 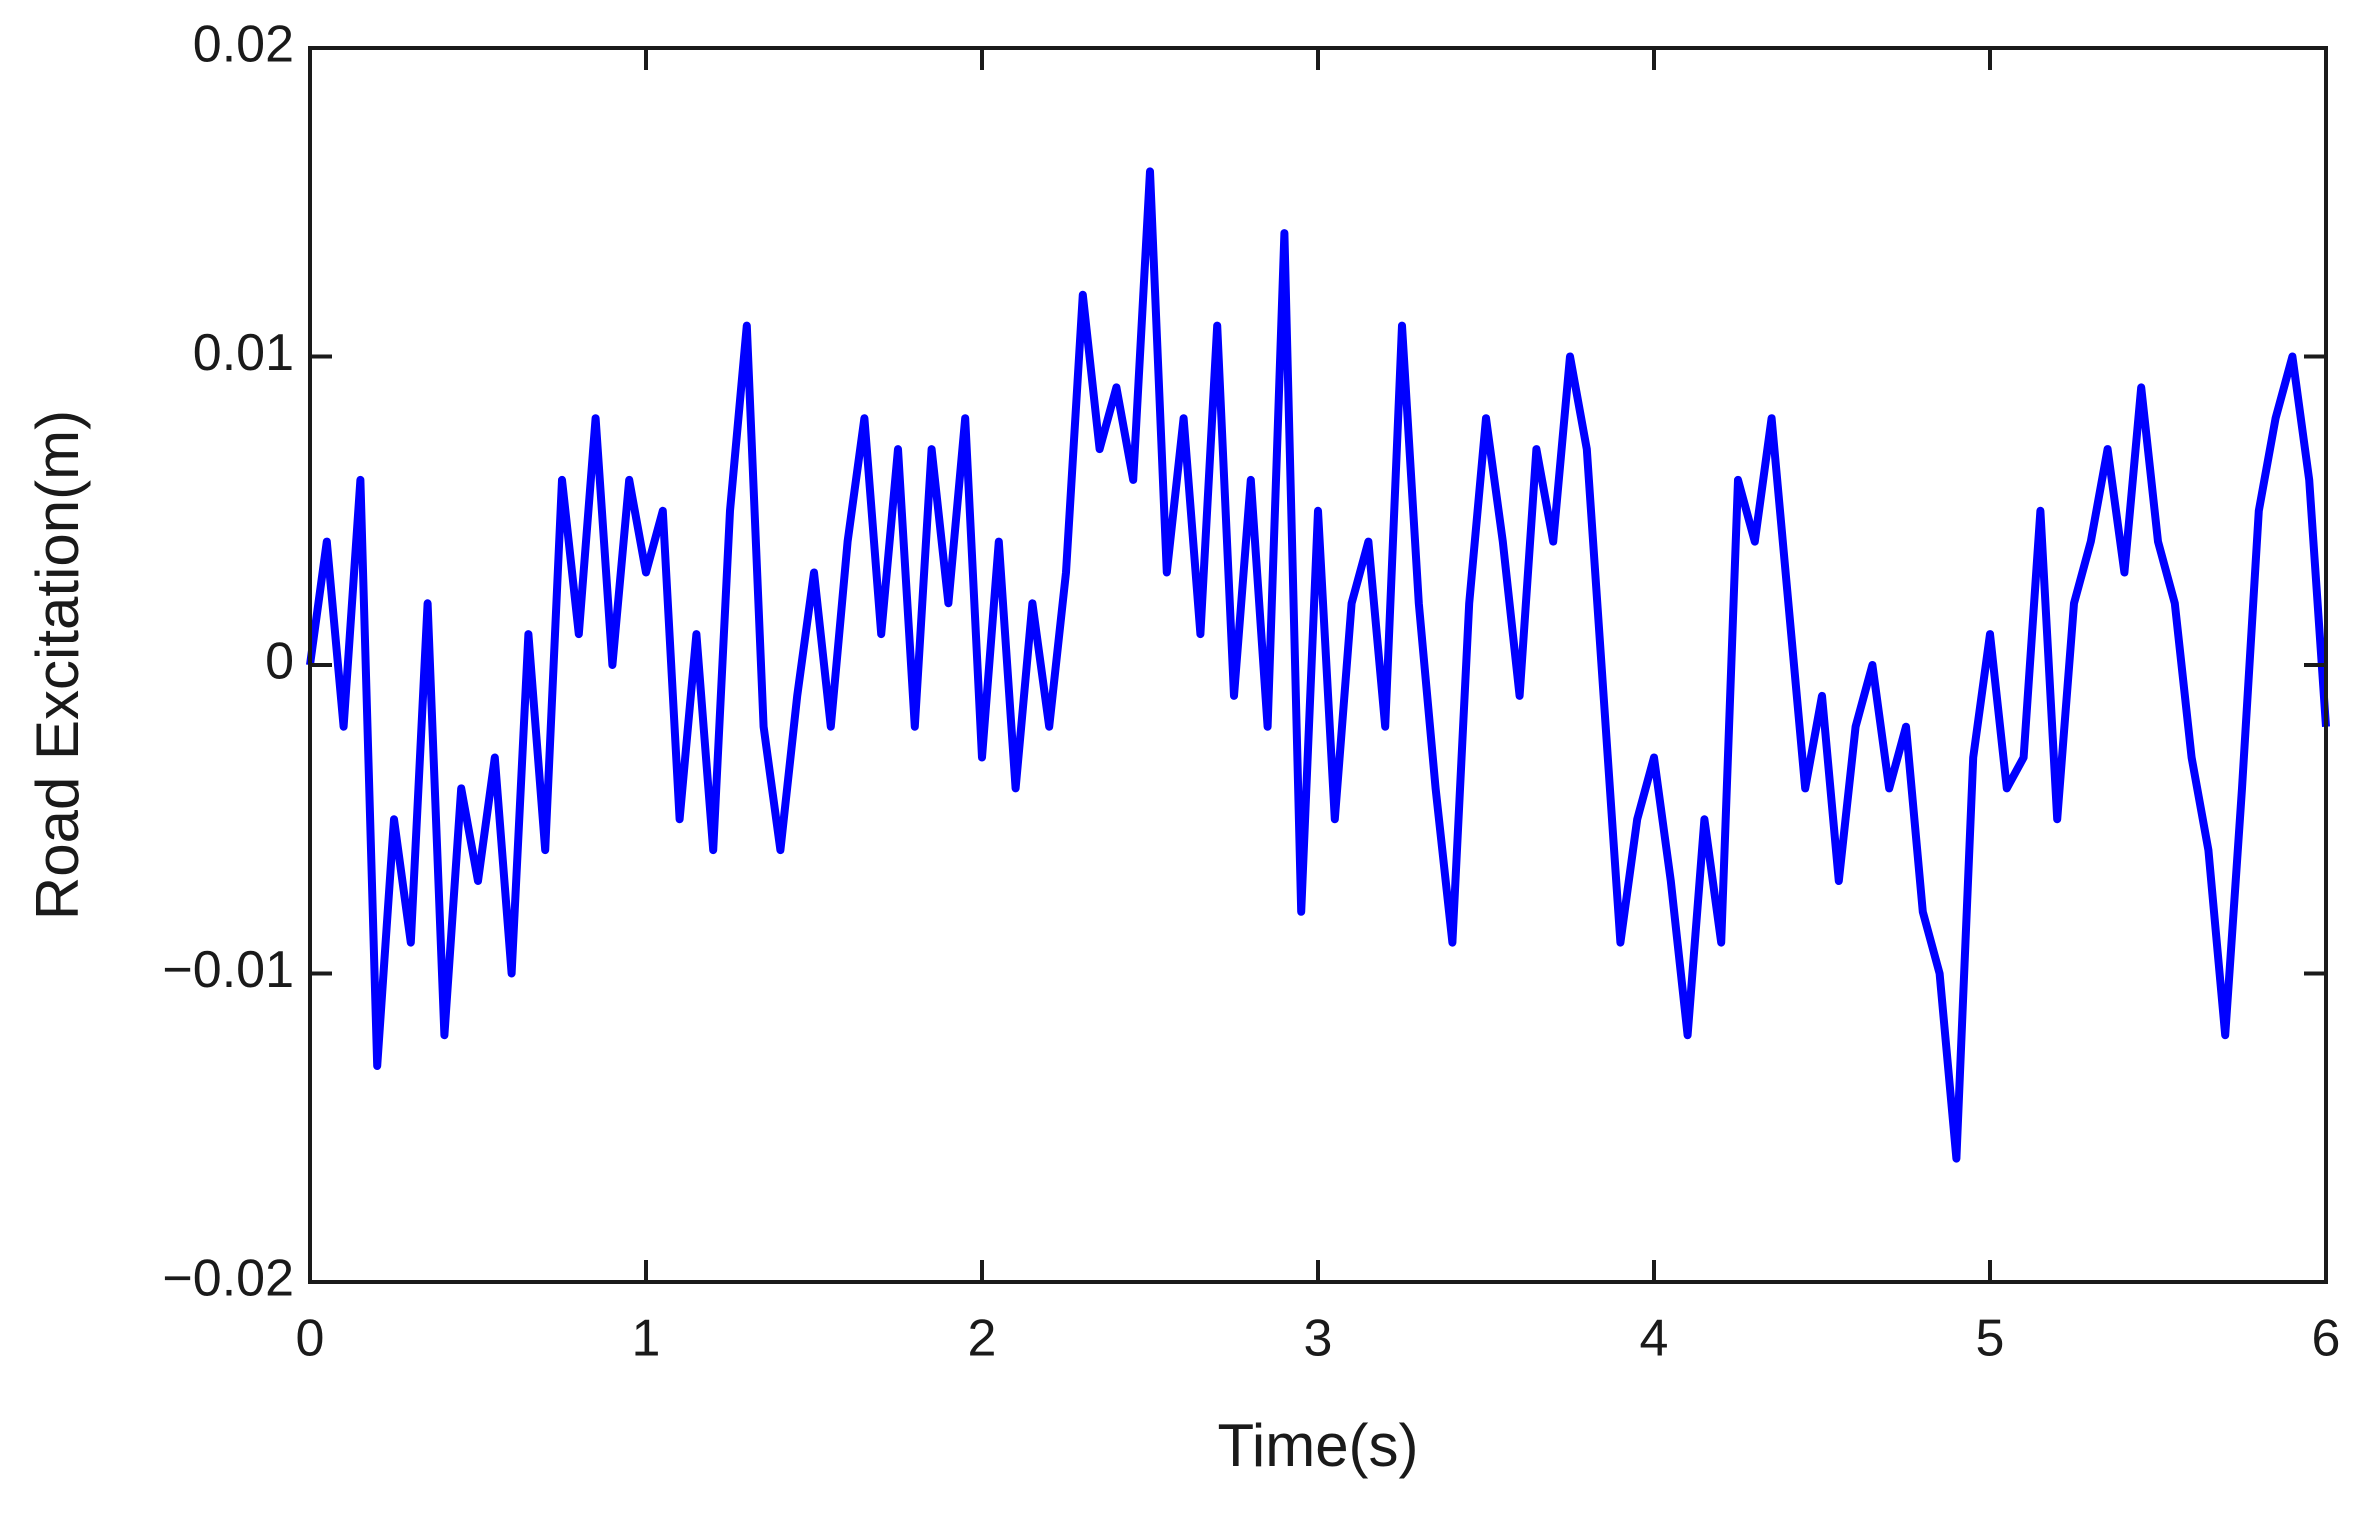 What do you see at coordinates (310, 1339) in the screenshot?
I see `x-tick-label: 0` at bounding box center [310, 1339].